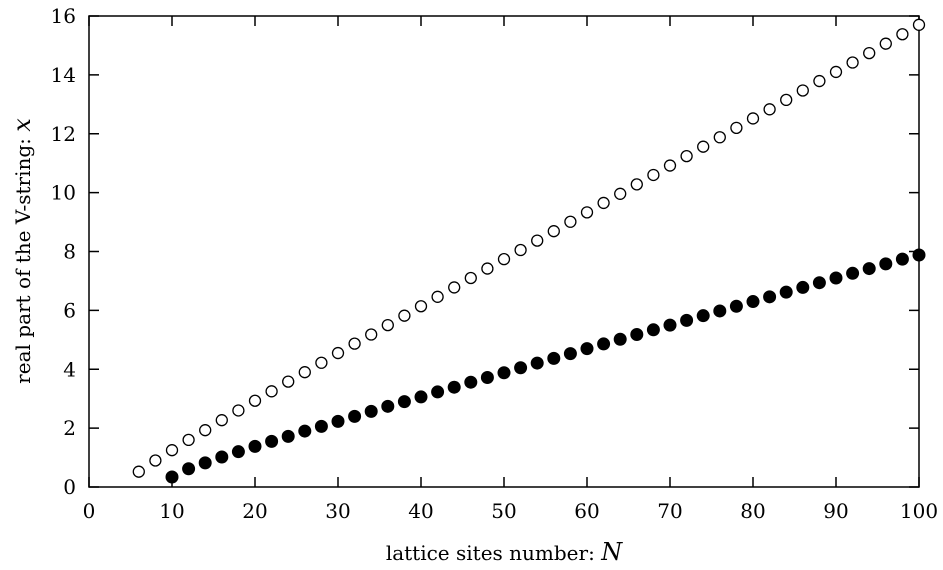 This screenshot has height=570, width=943. Describe the element at coordinates (669, 511) in the screenshot. I see `x-tick-label: 70` at that location.